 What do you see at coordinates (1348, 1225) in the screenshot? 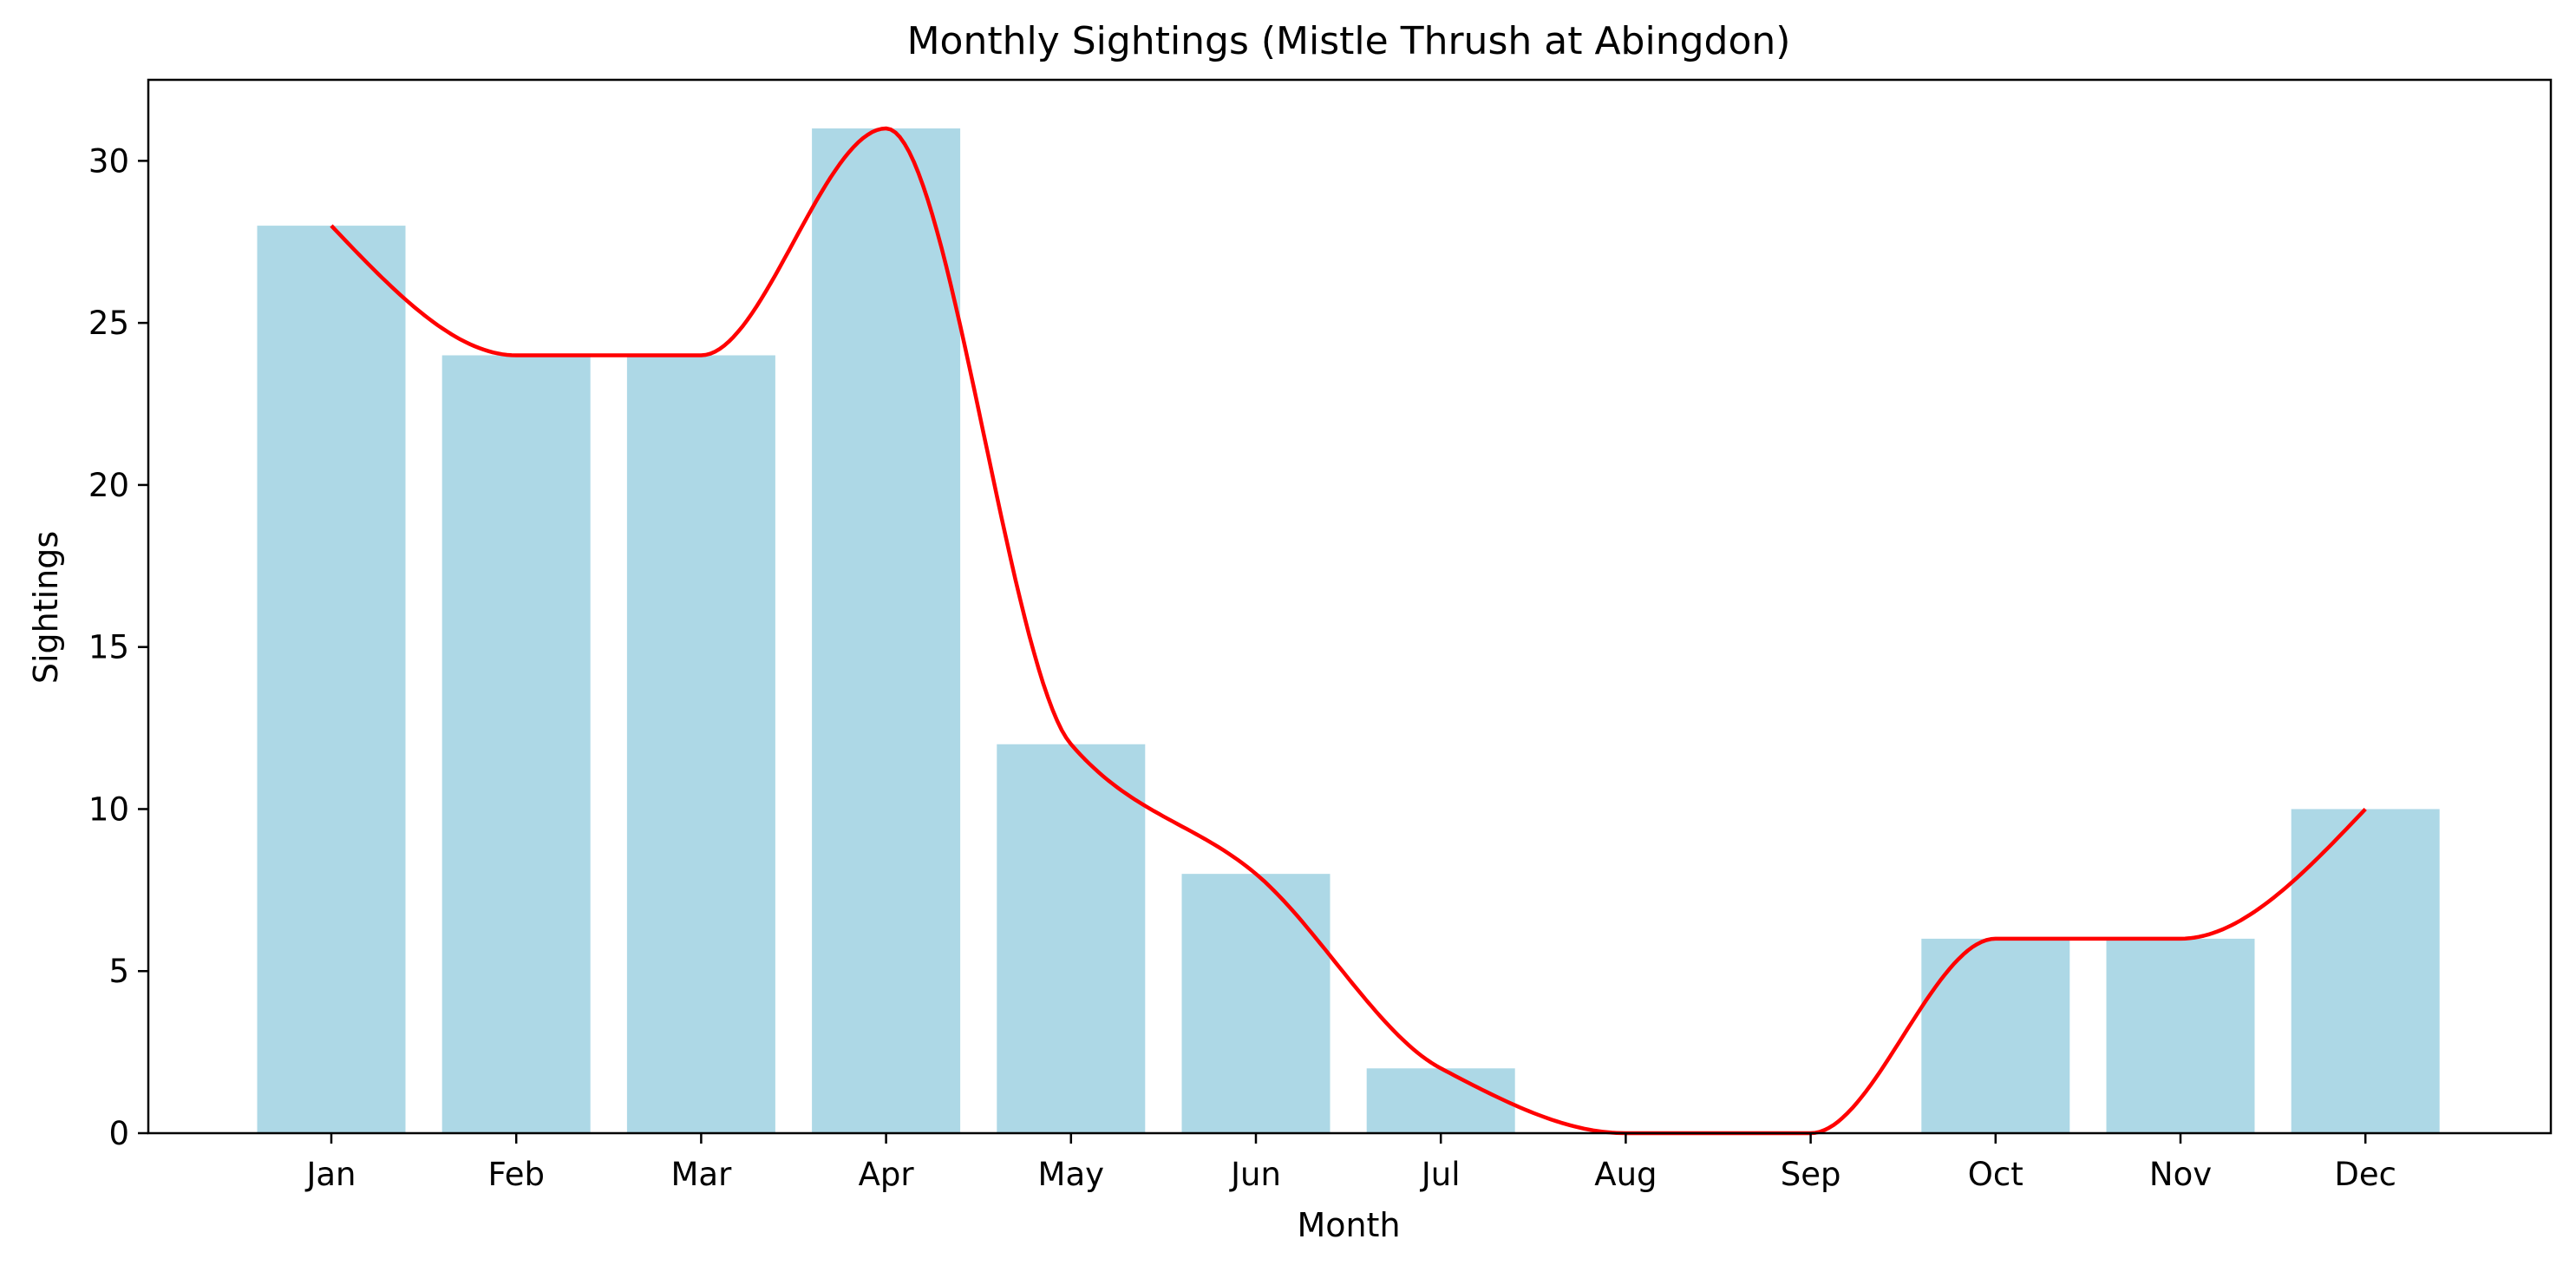
I see `x-axis-label: Month` at bounding box center [1348, 1225].